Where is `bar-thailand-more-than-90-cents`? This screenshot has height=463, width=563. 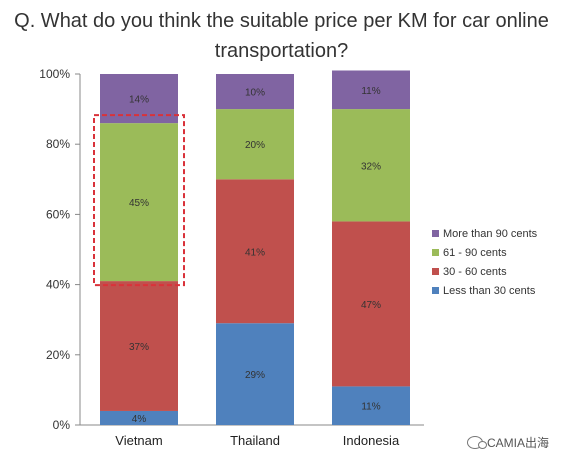 bar-thailand-more-than-90-cents is located at coordinates (255, 92).